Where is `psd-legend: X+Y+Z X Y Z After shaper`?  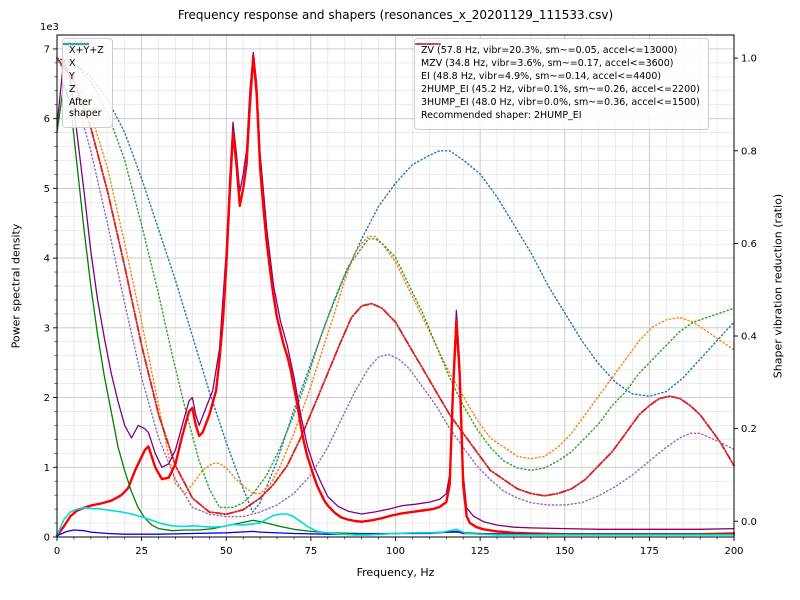
psd-legend: X+Y+Z X Y Z After shaper is located at coordinates (87, 83).